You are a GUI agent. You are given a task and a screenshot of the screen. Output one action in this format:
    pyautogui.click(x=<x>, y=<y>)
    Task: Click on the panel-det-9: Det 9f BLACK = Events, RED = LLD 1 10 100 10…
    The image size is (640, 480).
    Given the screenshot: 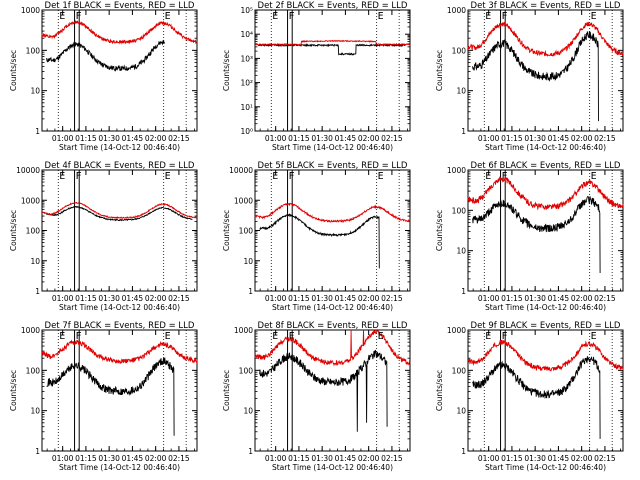 What is the action you would take?
    pyautogui.click(x=529, y=396)
    